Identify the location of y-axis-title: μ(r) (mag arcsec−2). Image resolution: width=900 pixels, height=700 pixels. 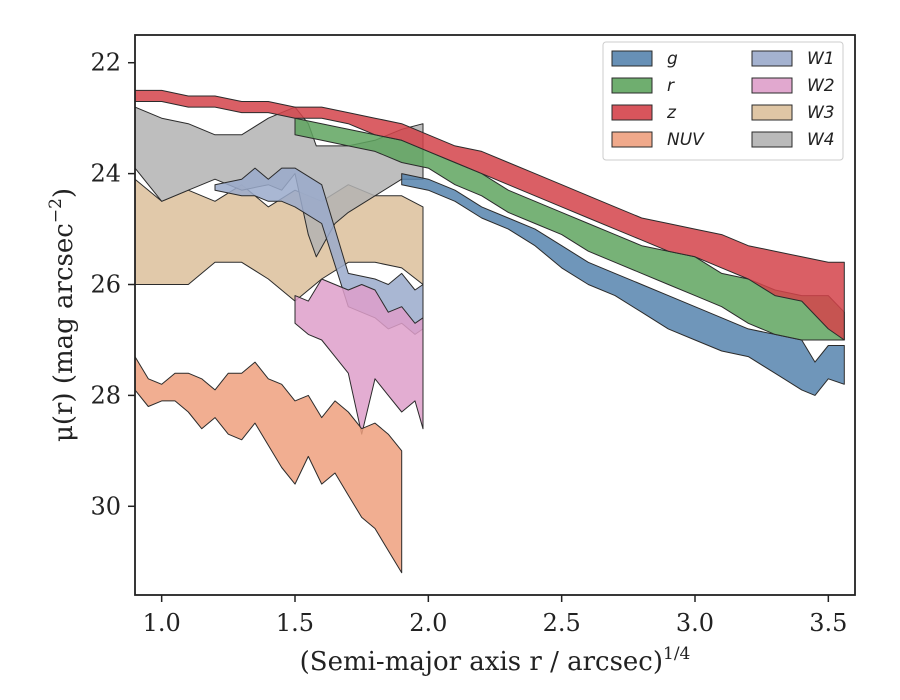
(62, 315).